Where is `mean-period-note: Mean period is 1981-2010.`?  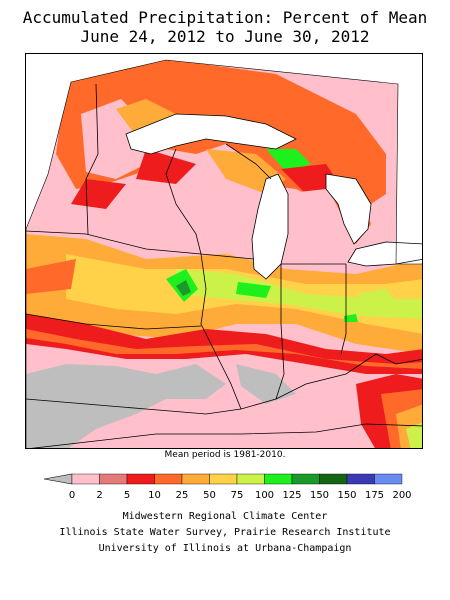
mean-period-note: Mean period is 1981-2010. is located at coordinates (225, 455).